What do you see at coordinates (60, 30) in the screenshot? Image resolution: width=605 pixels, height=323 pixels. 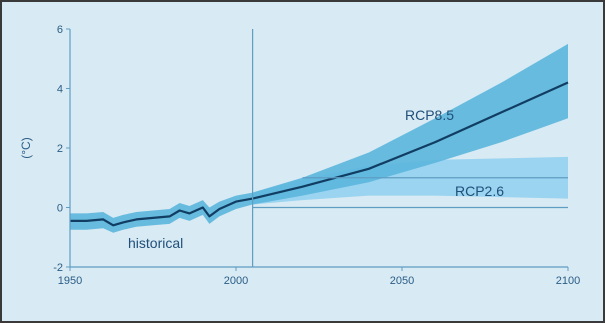 I see `y-tick-label: 6` at bounding box center [60, 30].